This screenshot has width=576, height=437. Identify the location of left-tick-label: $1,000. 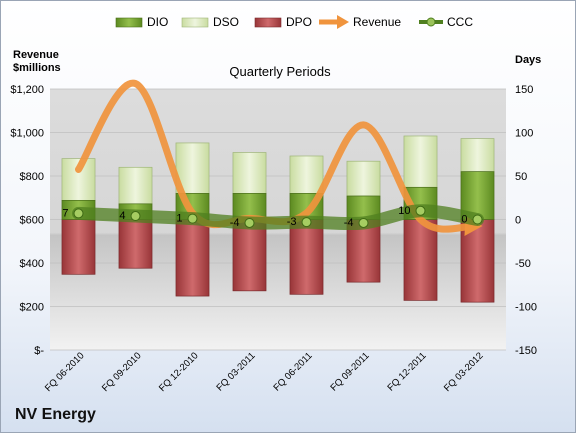
(27, 134).